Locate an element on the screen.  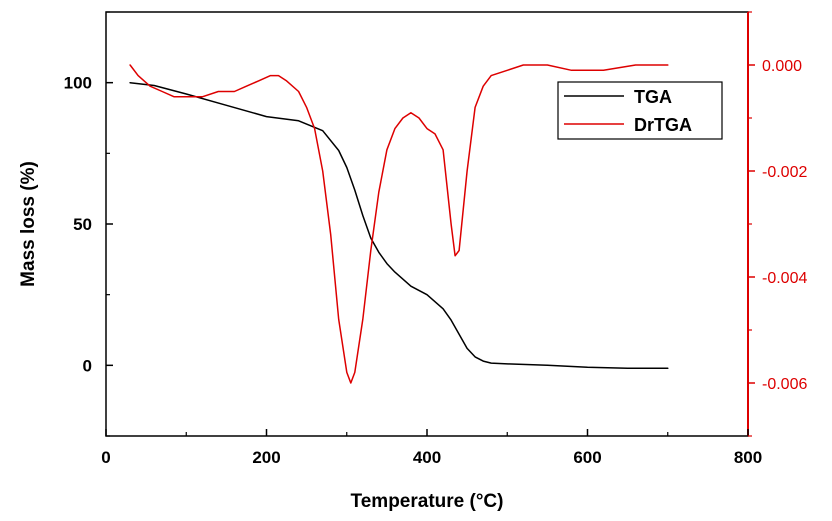
right-y-axis-ticks: 0.000 -0.002 -0.004 -0.006 is located at coordinates (777, 224).